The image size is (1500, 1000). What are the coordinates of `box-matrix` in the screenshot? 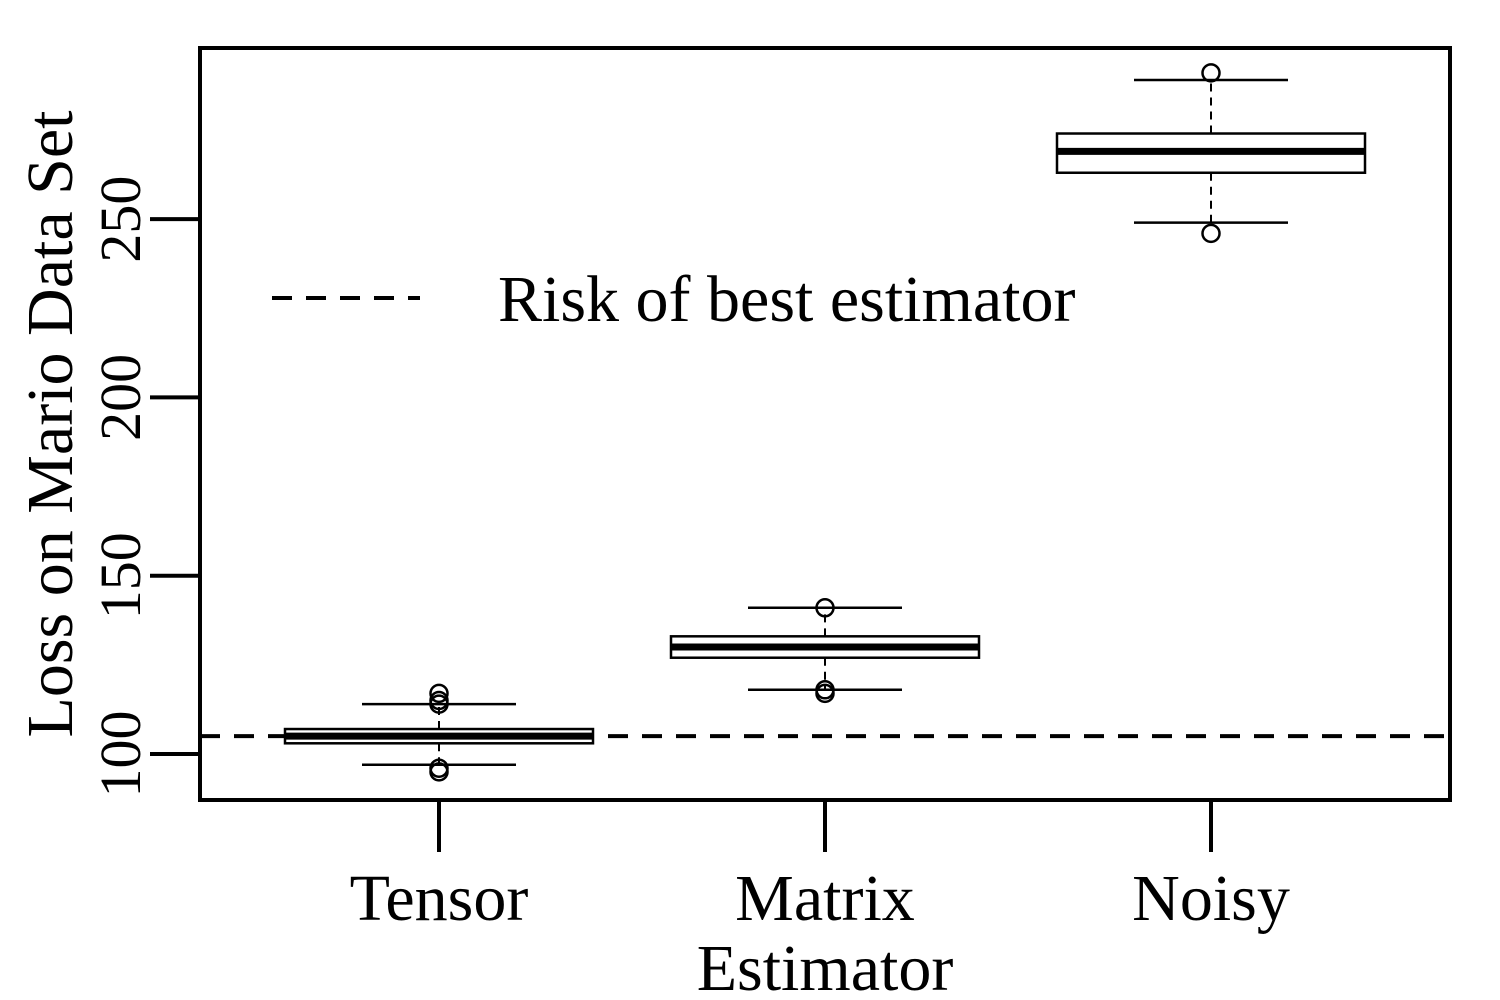 It's located at (825, 651).